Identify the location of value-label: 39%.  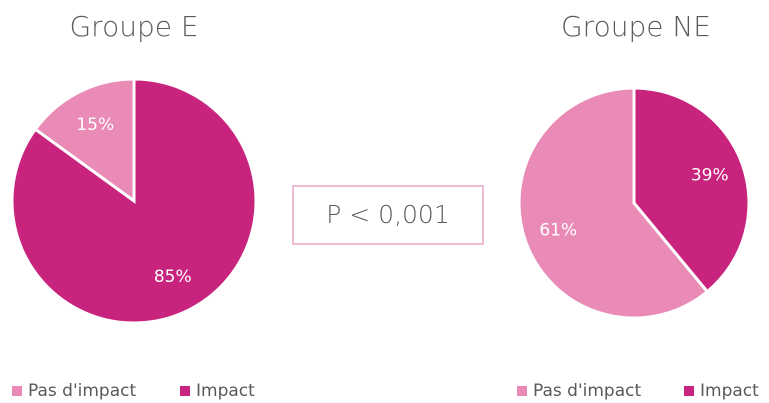
(710, 176).